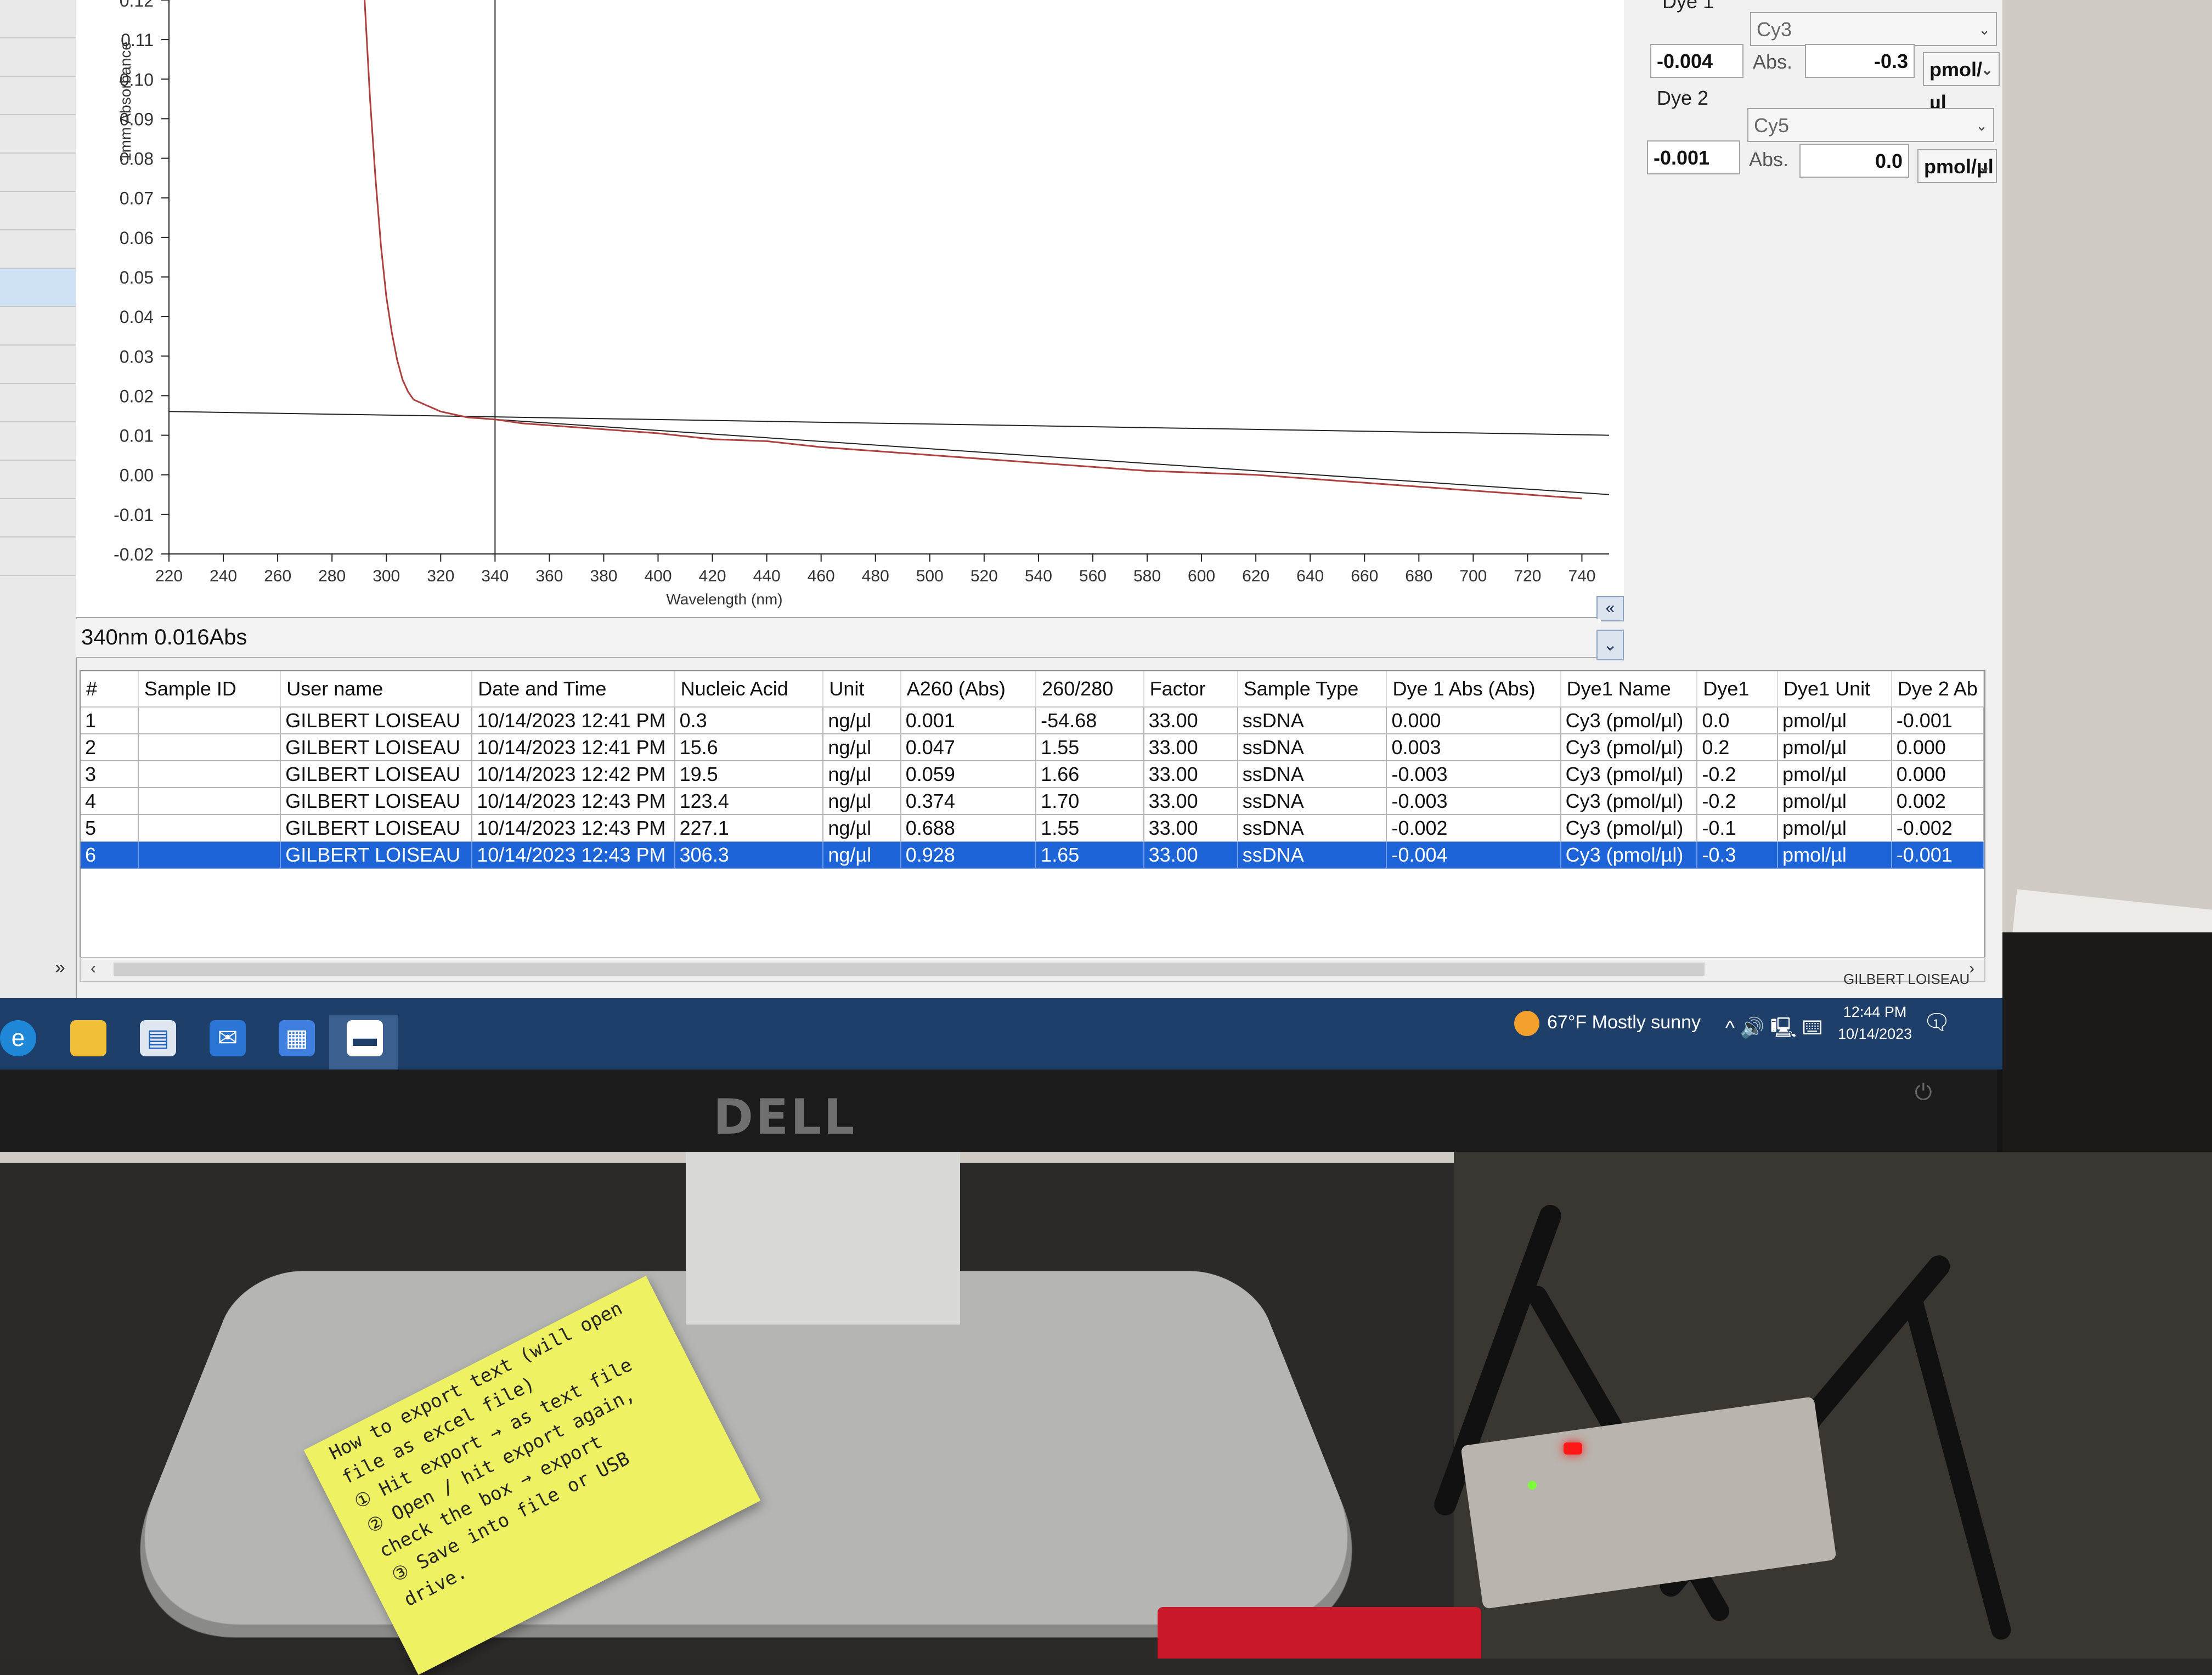  What do you see at coordinates (18, 1038) in the screenshot?
I see `edge-icon: e` at bounding box center [18, 1038].